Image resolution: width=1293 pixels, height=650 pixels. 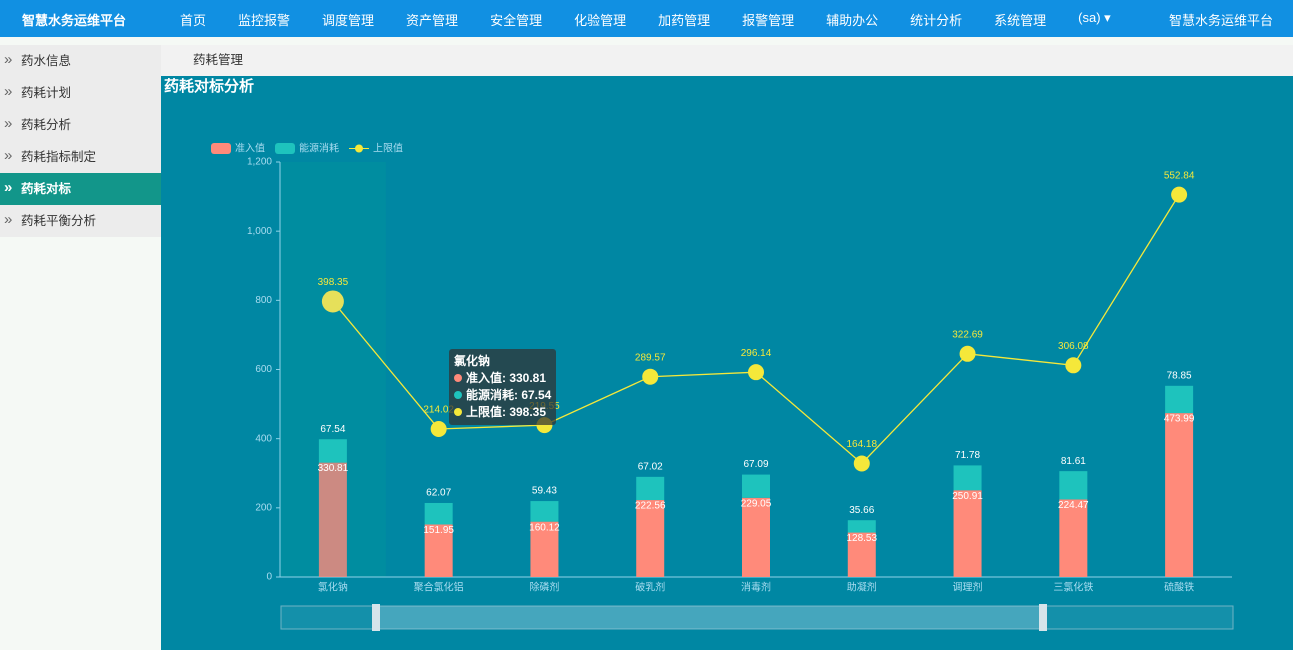 What do you see at coordinates (756, 503) in the screenshot?
I see `bar-label: 229.05` at bounding box center [756, 503].